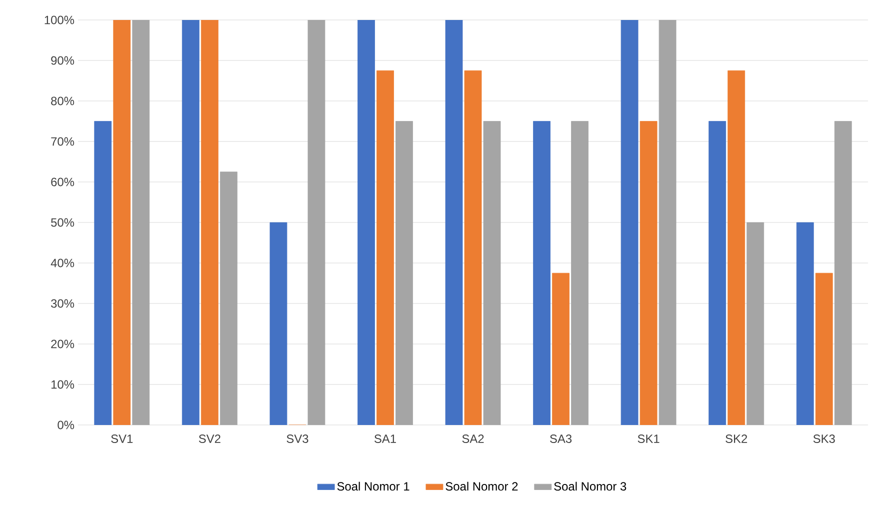  What do you see at coordinates (62, 303) in the screenshot?
I see `y-tick-label: 30%` at bounding box center [62, 303].